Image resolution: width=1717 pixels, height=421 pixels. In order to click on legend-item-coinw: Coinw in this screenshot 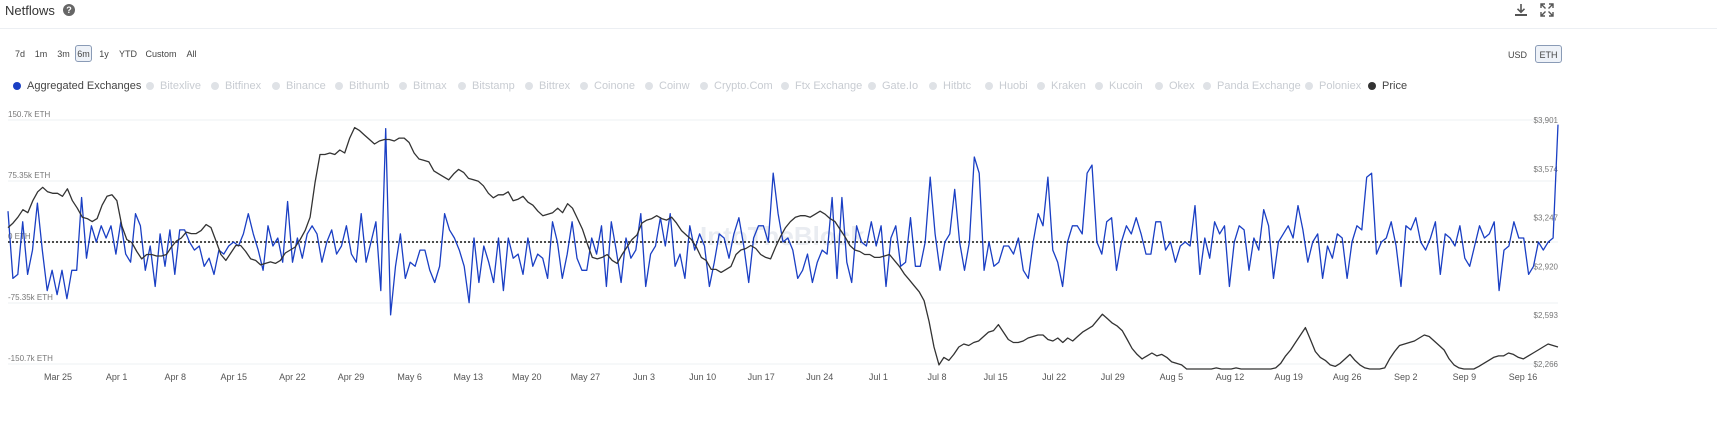, I will do `click(667, 86)`.